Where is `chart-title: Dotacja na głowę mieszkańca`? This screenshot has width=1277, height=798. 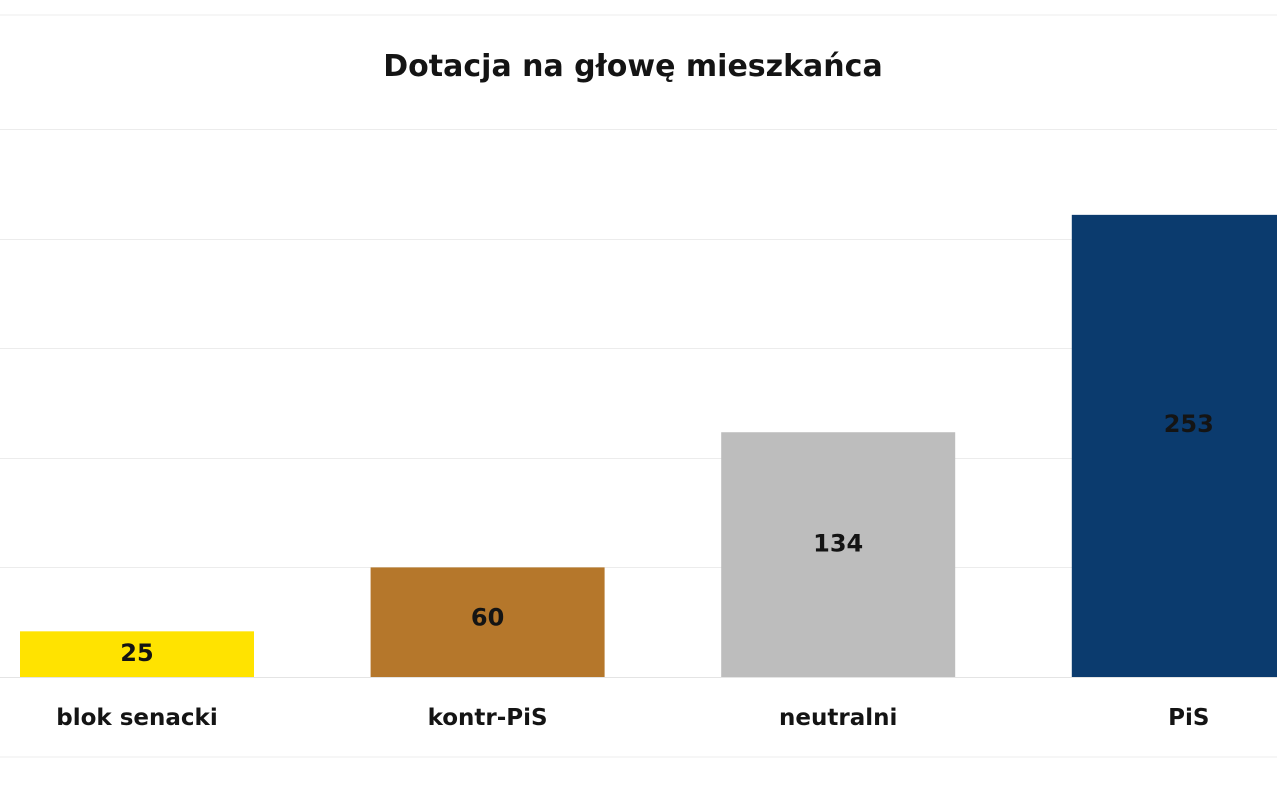
chart-title: Dotacja na głowę mieszkańca is located at coordinates (632, 66).